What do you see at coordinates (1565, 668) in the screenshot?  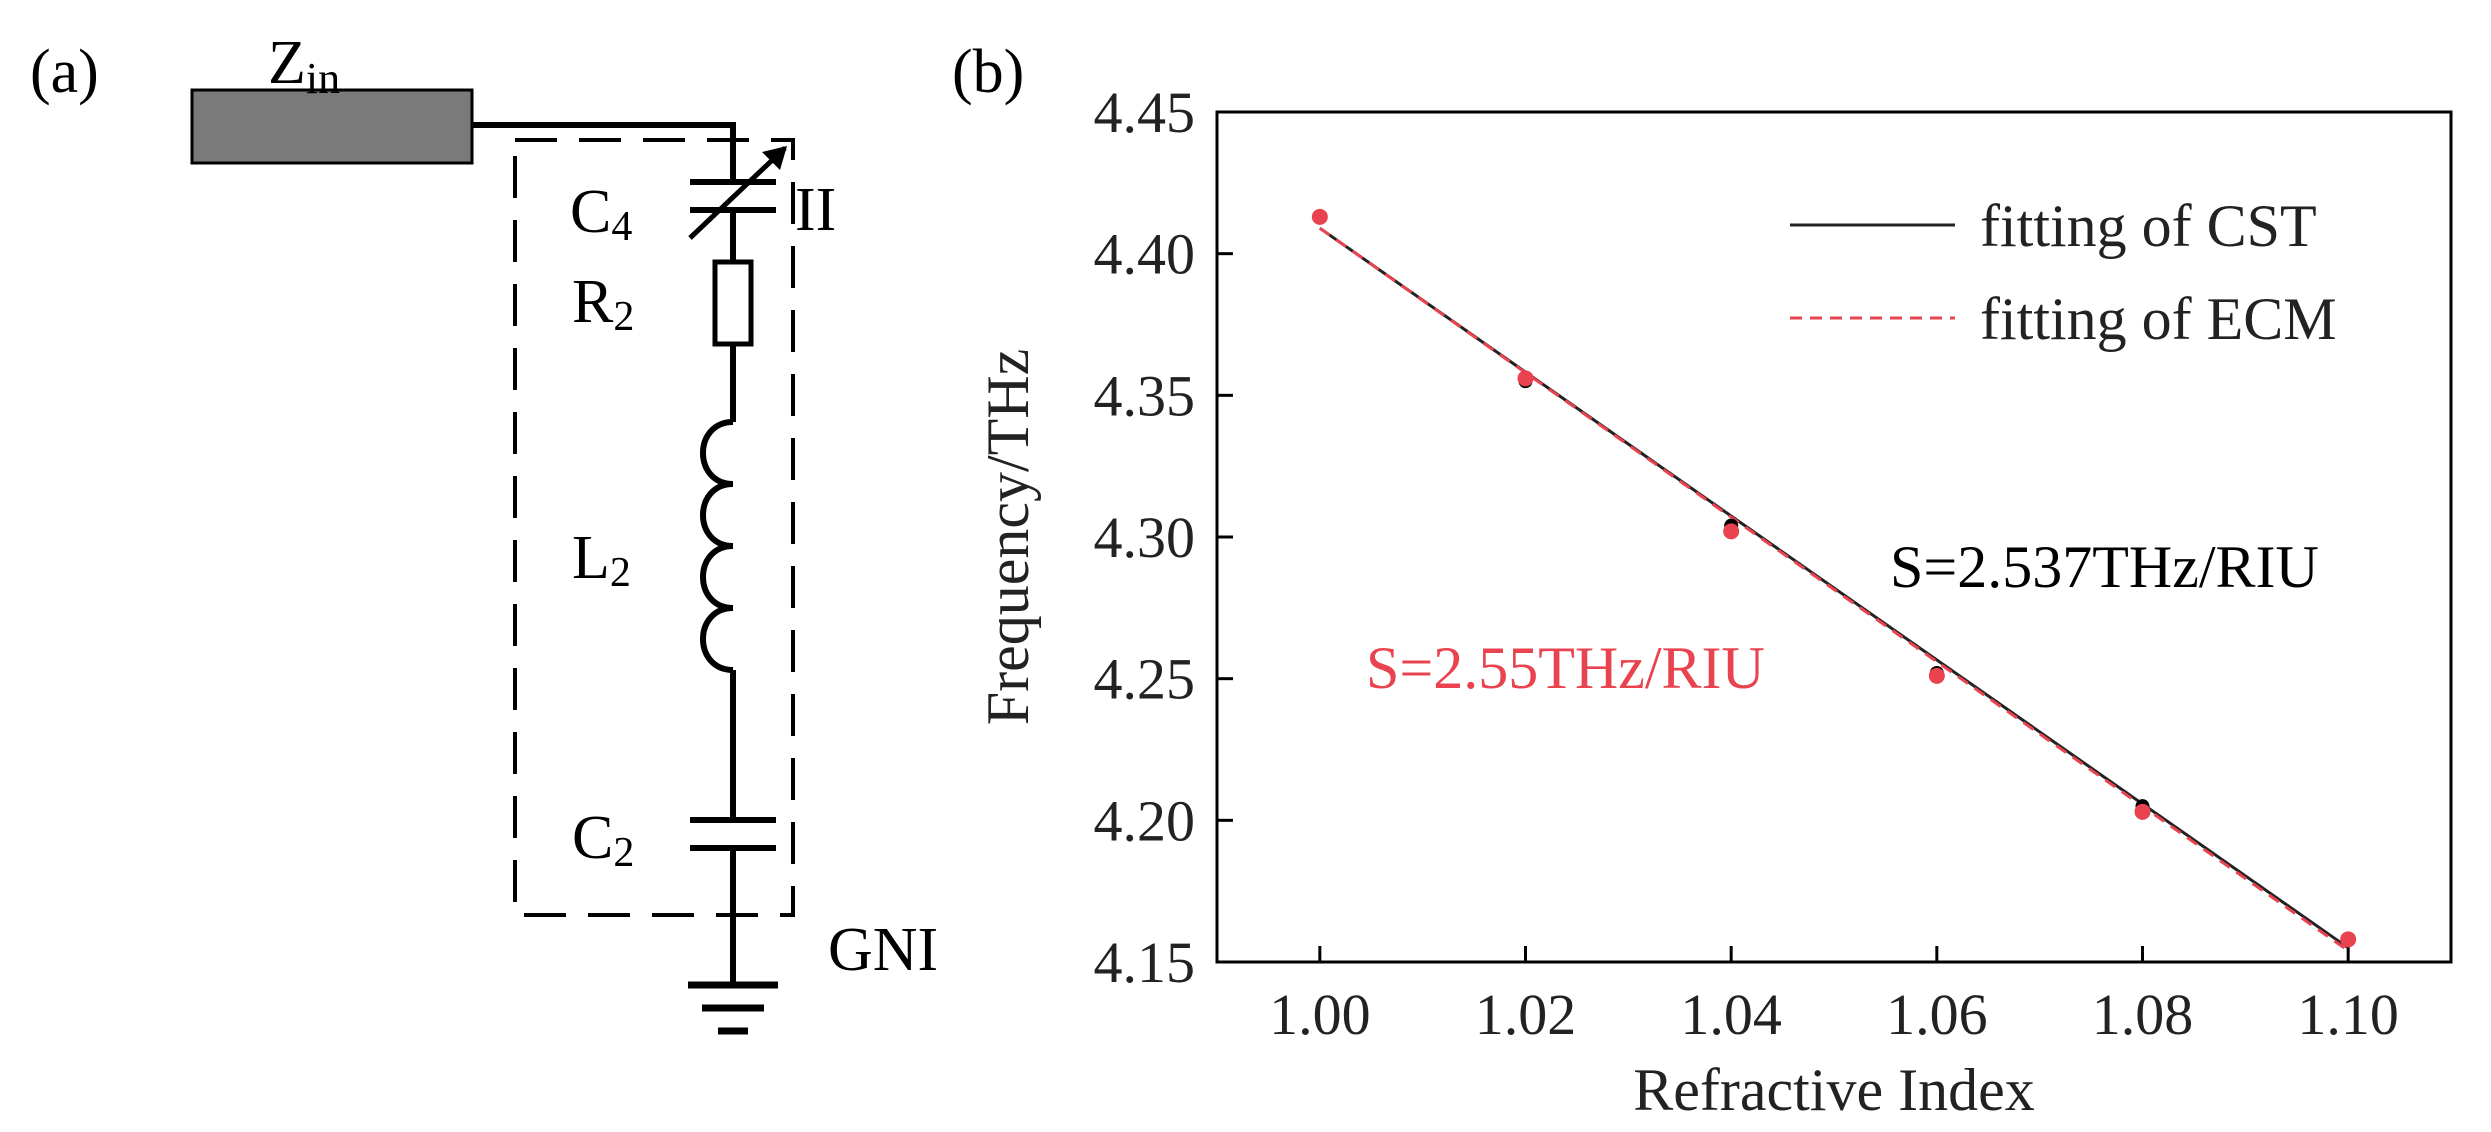 I see `annotation-ecm-sensitivity: S=2.55THz/RIU` at bounding box center [1565, 668].